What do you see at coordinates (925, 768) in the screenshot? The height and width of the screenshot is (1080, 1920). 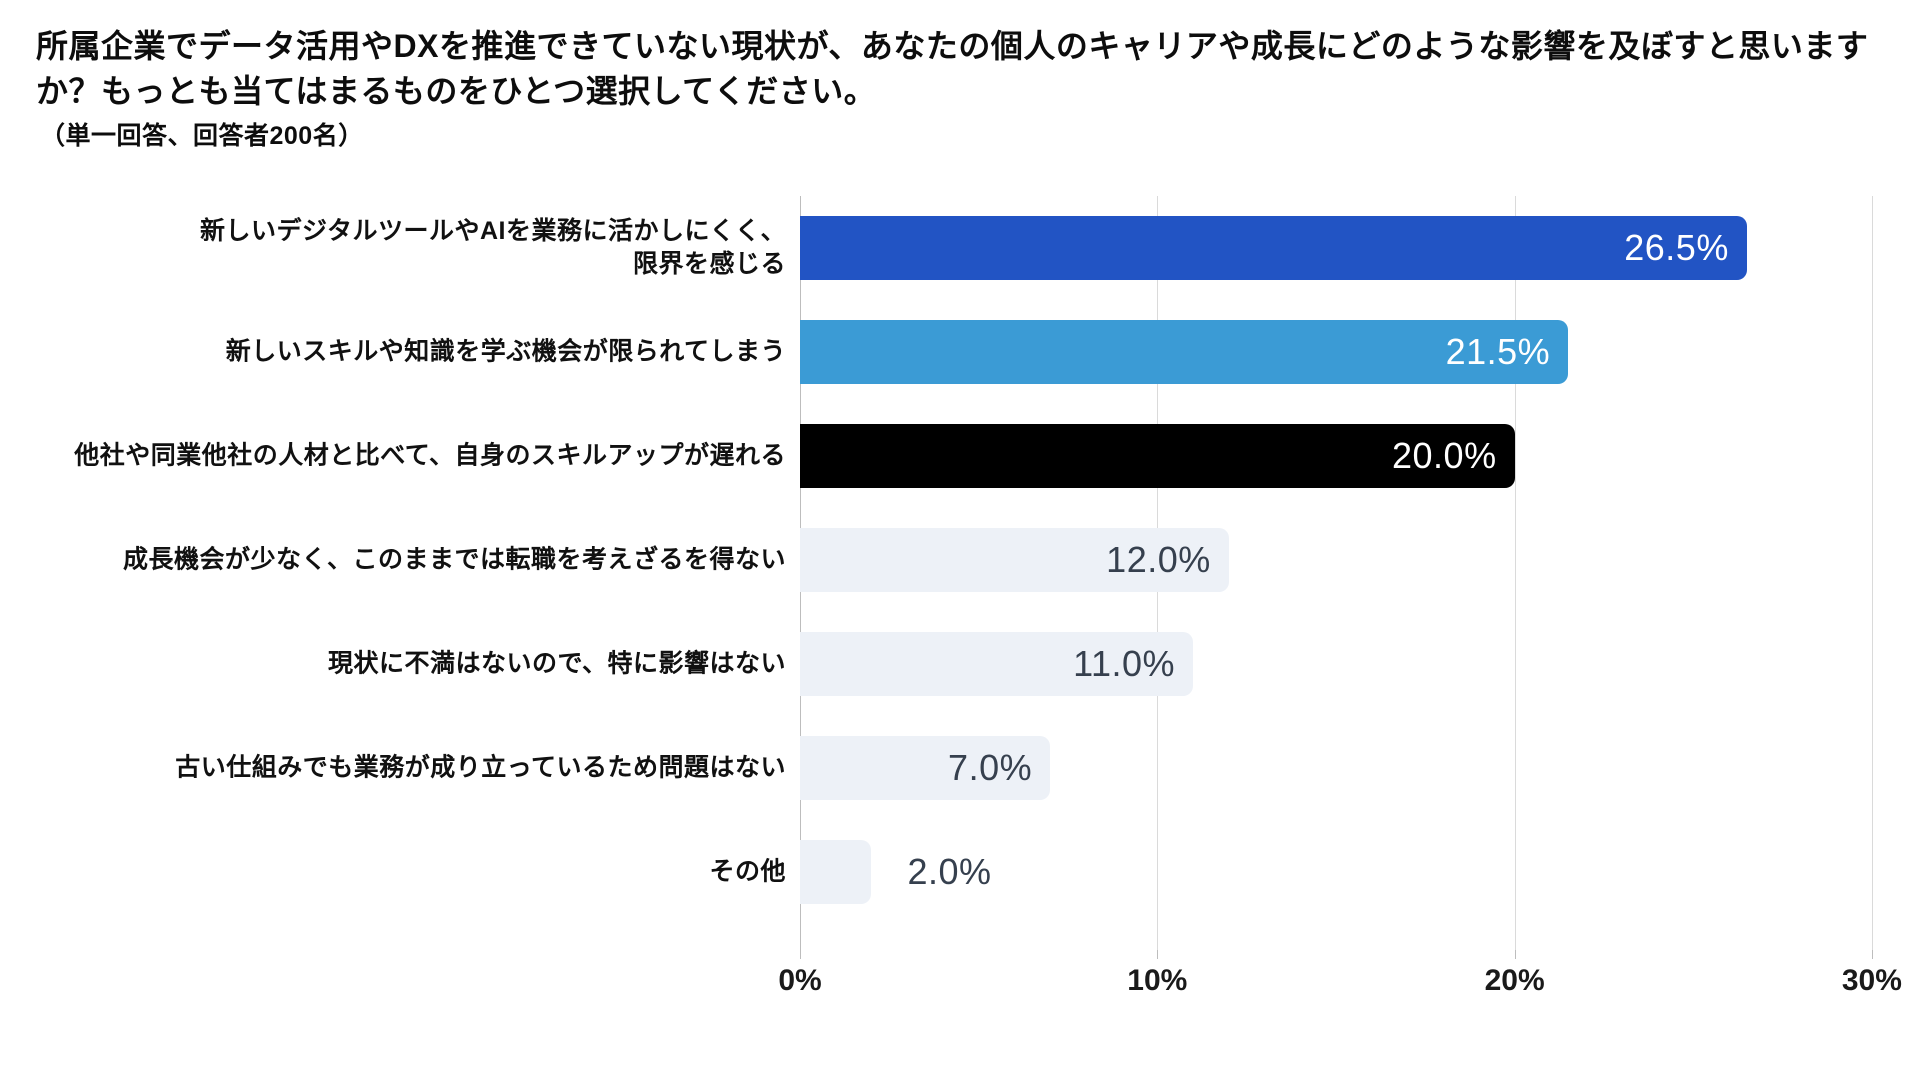 I see `bar: 7.0%` at bounding box center [925, 768].